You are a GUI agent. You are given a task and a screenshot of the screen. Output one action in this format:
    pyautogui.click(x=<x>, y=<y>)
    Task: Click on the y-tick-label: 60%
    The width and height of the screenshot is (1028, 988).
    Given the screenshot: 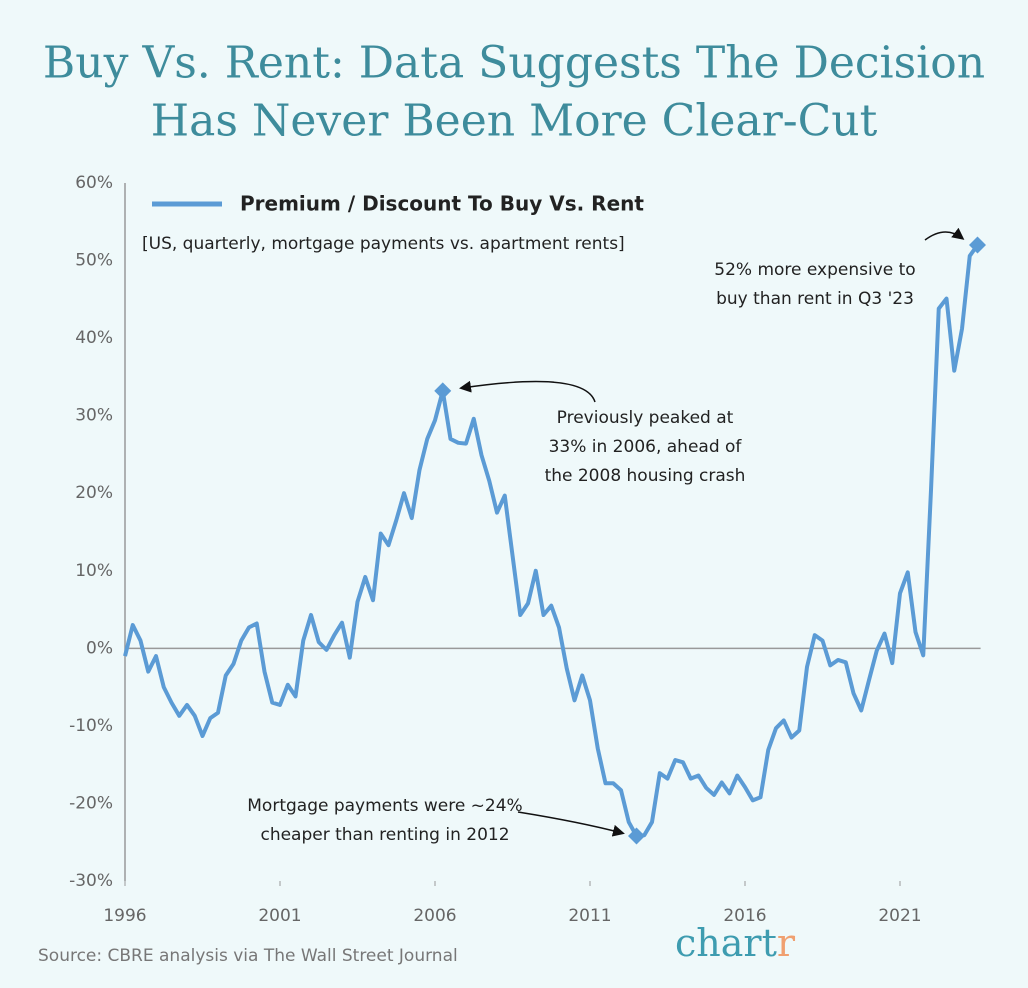 What is the action you would take?
    pyautogui.click(x=94, y=183)
    